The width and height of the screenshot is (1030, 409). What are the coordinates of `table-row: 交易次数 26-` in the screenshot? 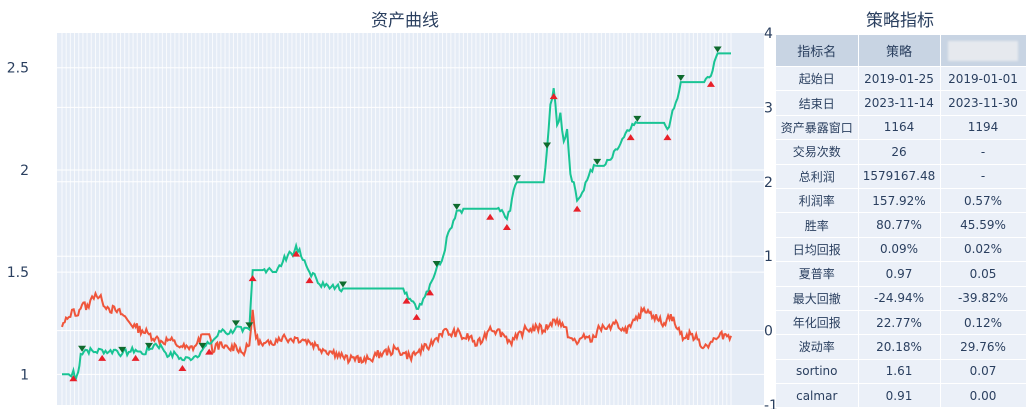 It's located at (901, 152).